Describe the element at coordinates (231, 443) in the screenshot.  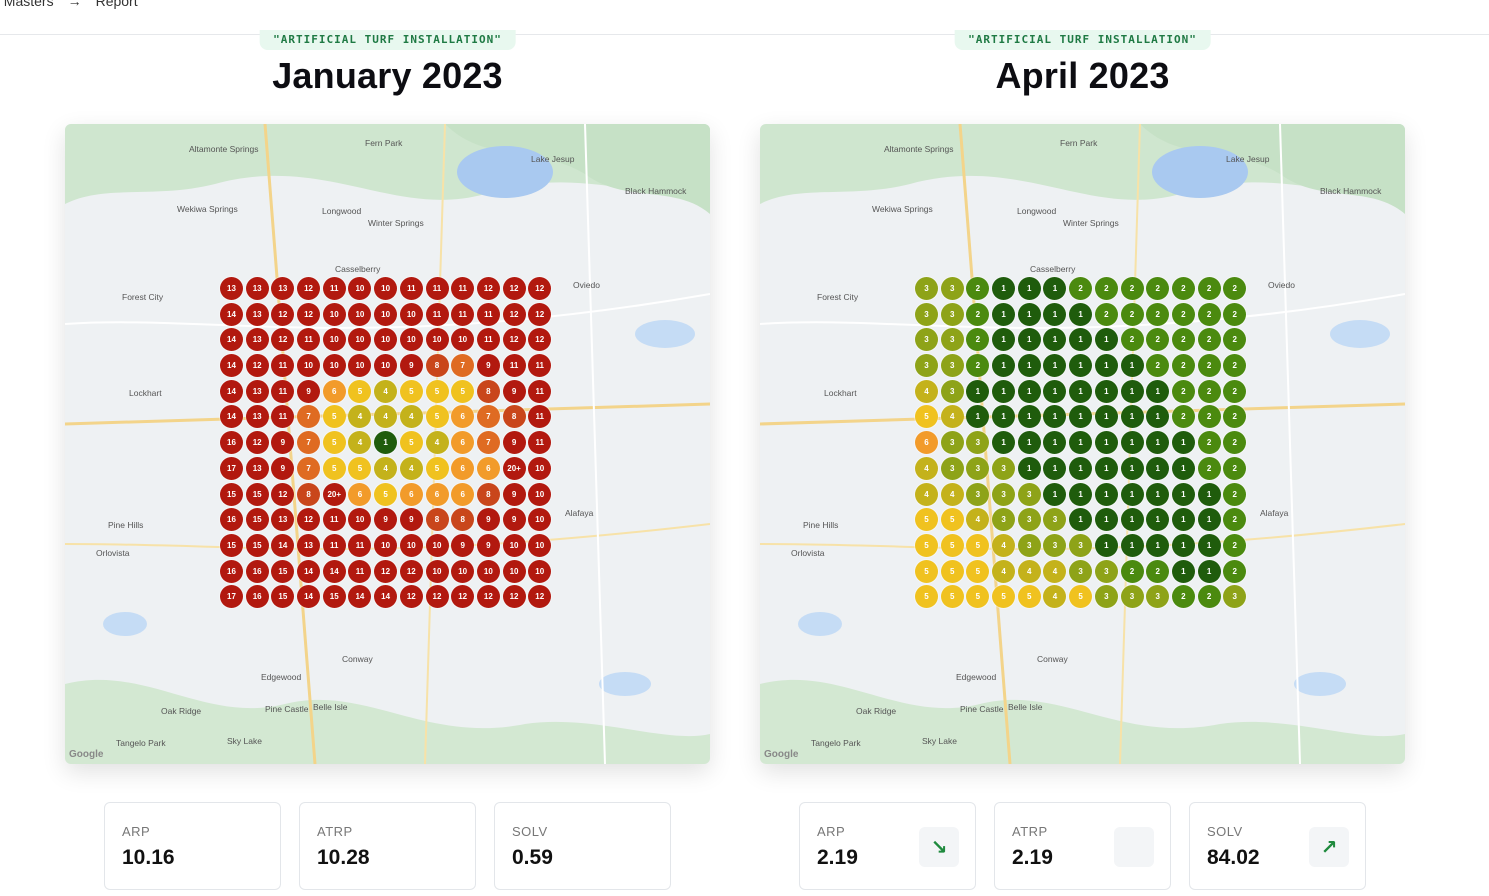
I see `rank-dot: 16` at that location.